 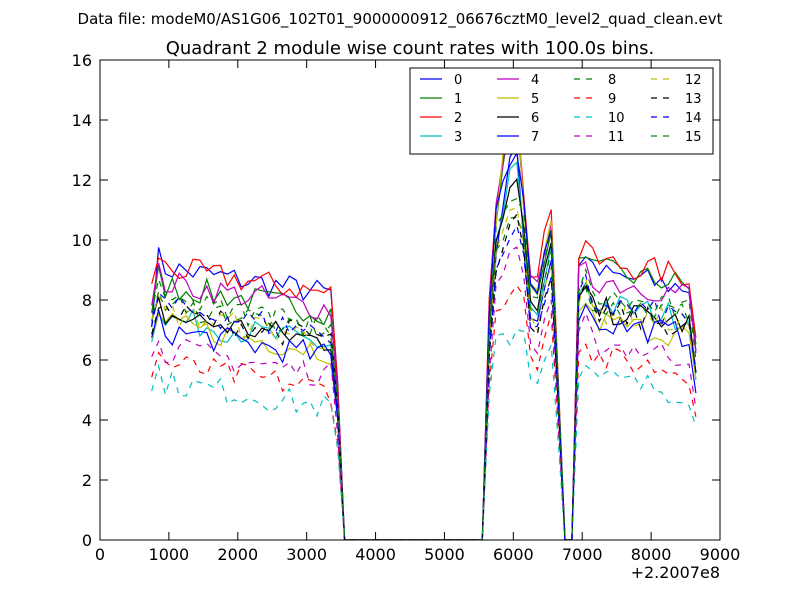 I want to click on legend-label-10: 10, so click(x=616, y=118).